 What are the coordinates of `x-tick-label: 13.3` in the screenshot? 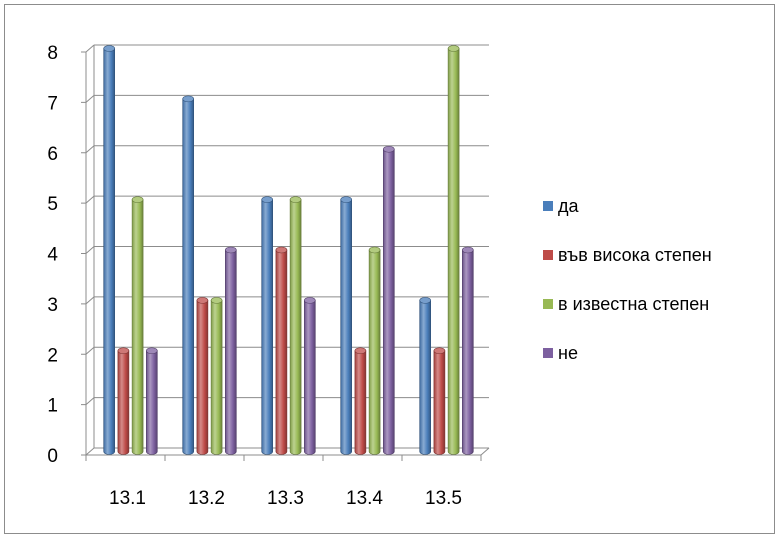 It's located at (285, 498).